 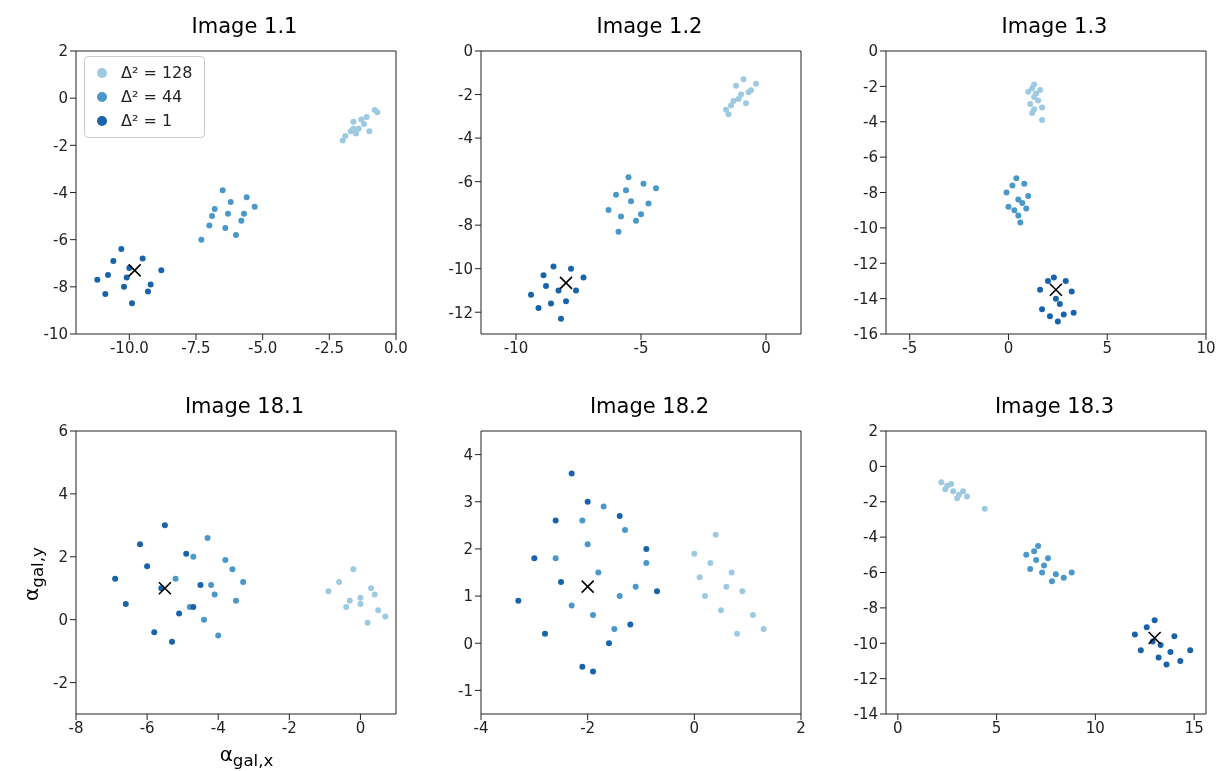 What do you see at coordinates (263, 347) in the screenshot?
I see `x-tick-label: -5.0` at bounding box center [263, 347].